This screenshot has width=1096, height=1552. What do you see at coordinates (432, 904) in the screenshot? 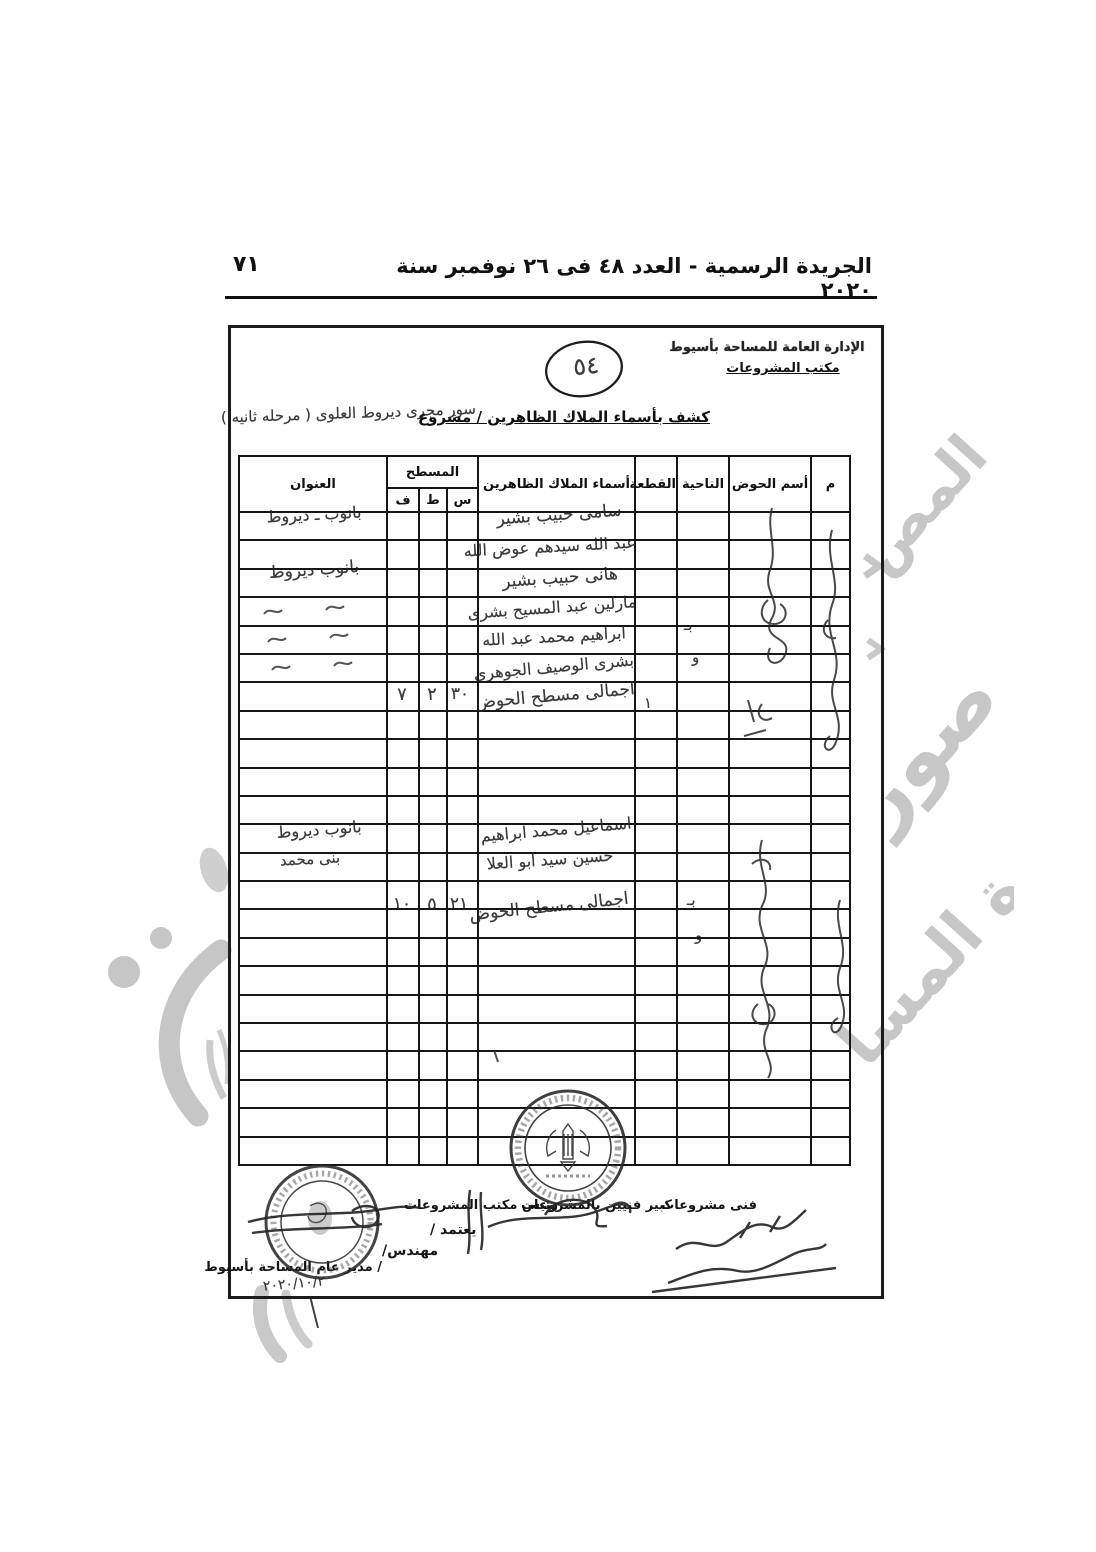
I see `hw-area-value: ٥` at bounding box center [432, 904].